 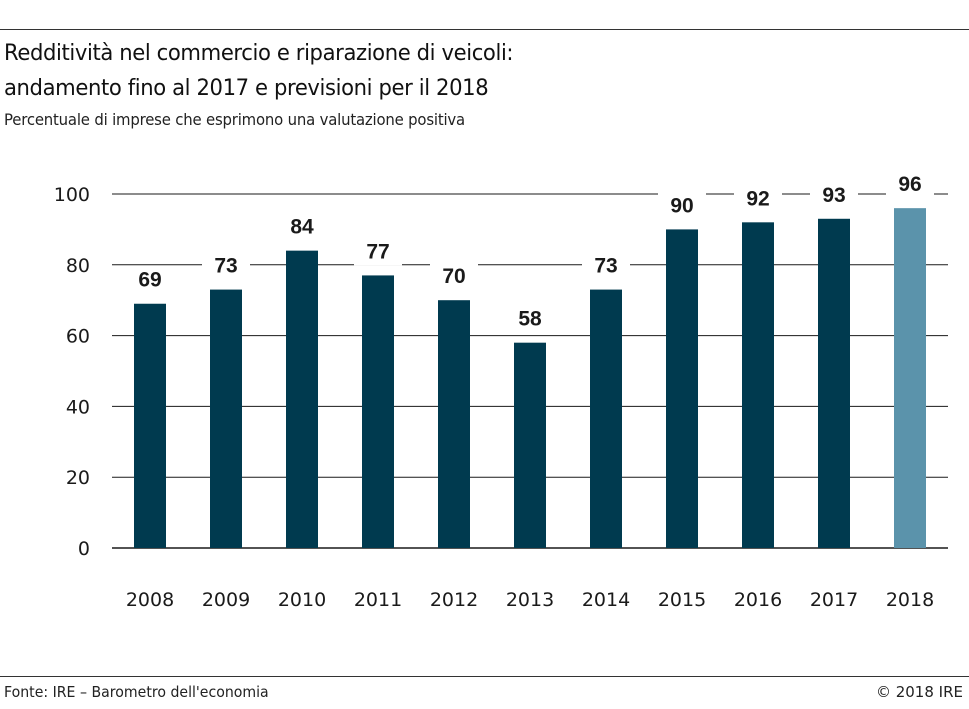 I want to click on x-tick-label: 2013, so click(x=530, y=600).